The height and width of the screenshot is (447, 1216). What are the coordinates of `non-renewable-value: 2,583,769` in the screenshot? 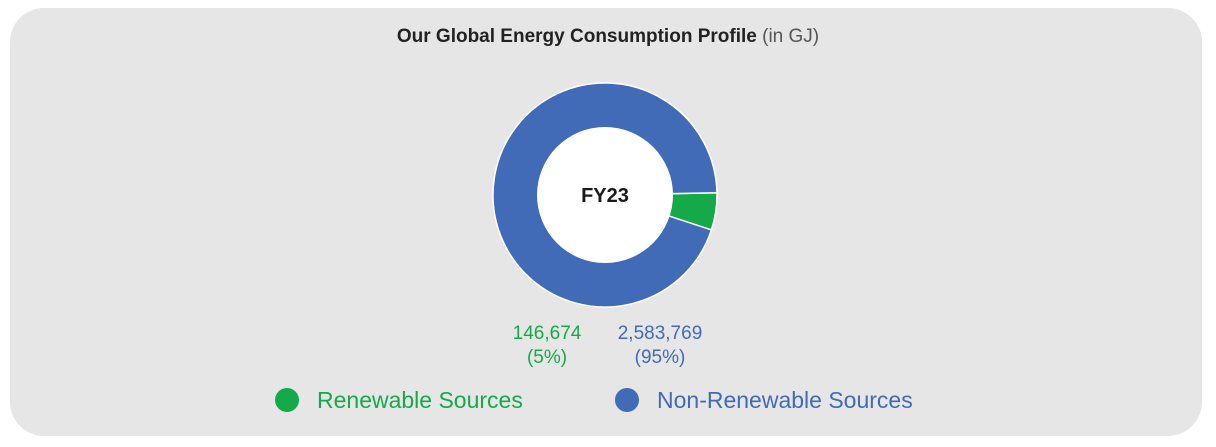 It's located at (660, 333).